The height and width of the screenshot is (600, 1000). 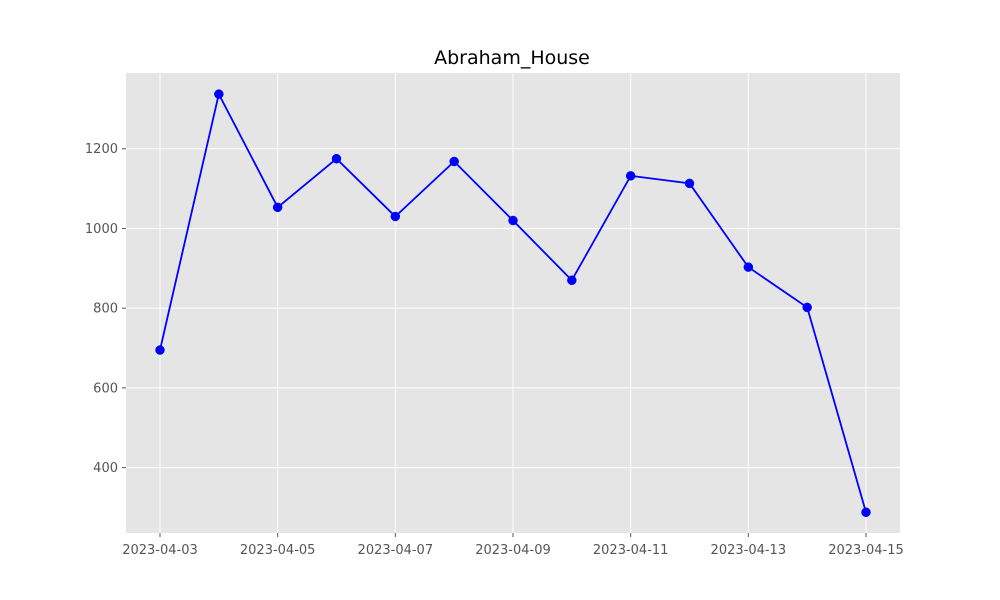 What do you see at coordinates (105, 468) in the screenshot?
I see `y-tick-label: 400` at bounding box center [105, 468].